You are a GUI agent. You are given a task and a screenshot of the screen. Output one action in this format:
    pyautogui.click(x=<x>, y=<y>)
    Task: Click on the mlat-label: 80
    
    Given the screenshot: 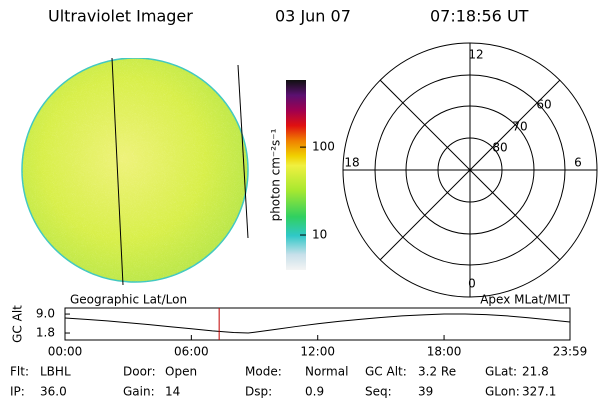 What is the action you would take?
    pyautogui.click(x=499, y=148)
    